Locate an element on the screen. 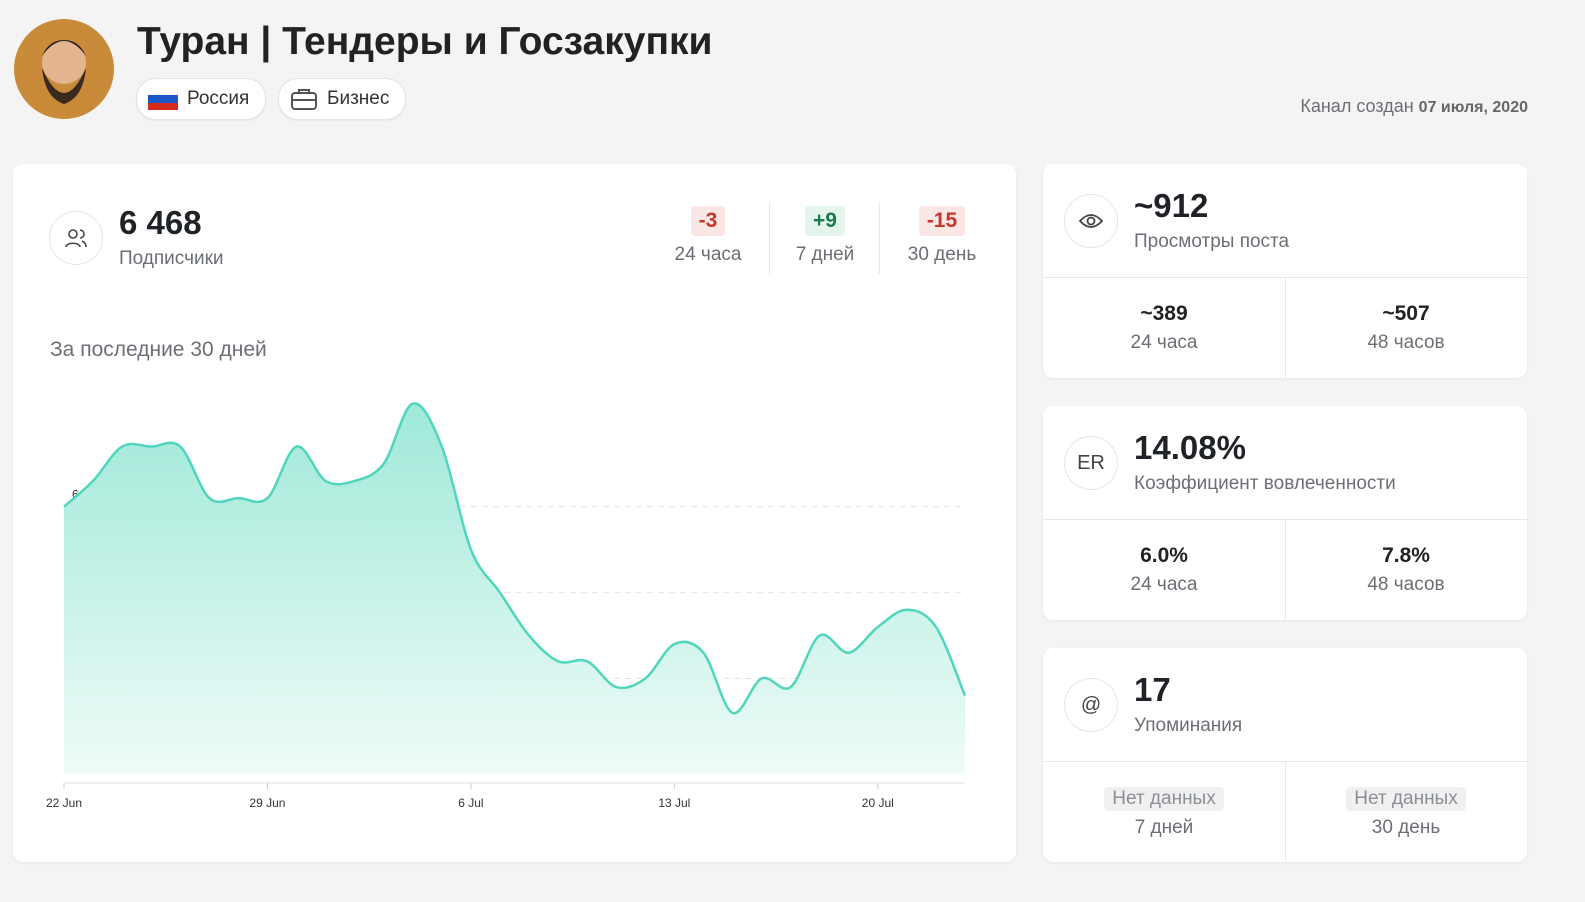 Image resolution: width=1585 pixels, height=902 pixels. tag-label: Бизнес is located at coordinates (358, 98).